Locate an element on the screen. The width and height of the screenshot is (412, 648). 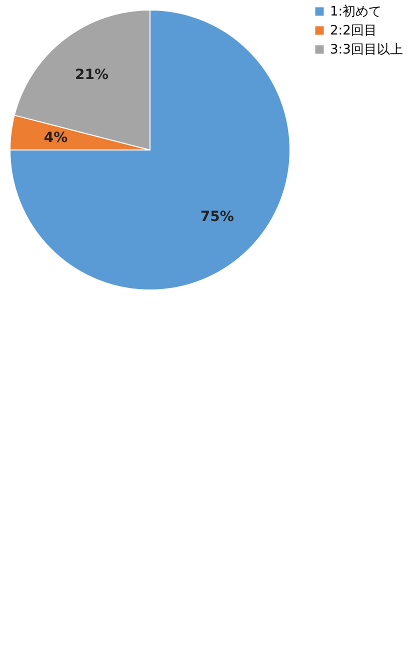
legend-label: 3:3回目以上 is located at coordinates (366, 50).